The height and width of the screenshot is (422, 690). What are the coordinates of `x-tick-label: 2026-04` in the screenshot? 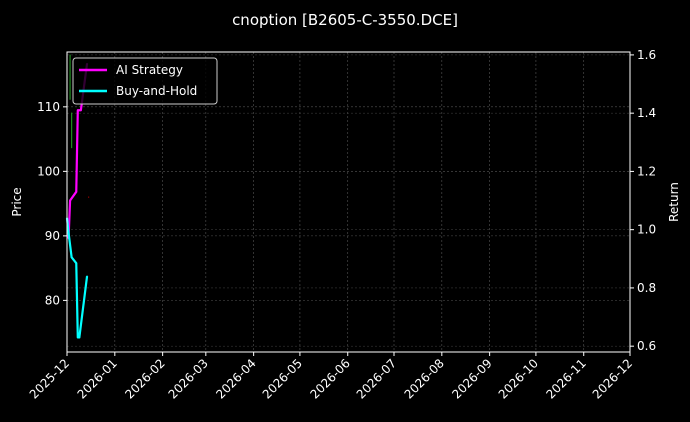 It's located at (235, 378).